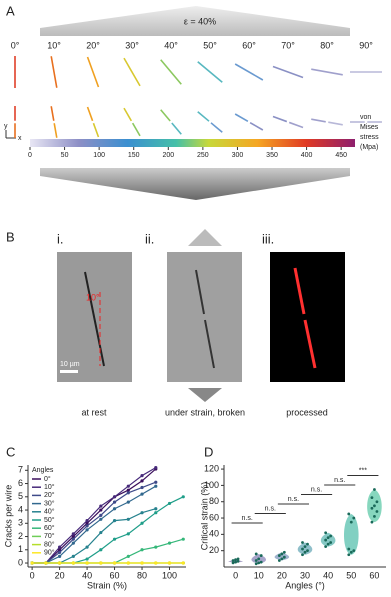 The width and height of the screenshot is (391, 597). What do you see at coordinates (268, 238) in the screenshot?
I see `sub-label: iii.` at bounding box center [268, 238].